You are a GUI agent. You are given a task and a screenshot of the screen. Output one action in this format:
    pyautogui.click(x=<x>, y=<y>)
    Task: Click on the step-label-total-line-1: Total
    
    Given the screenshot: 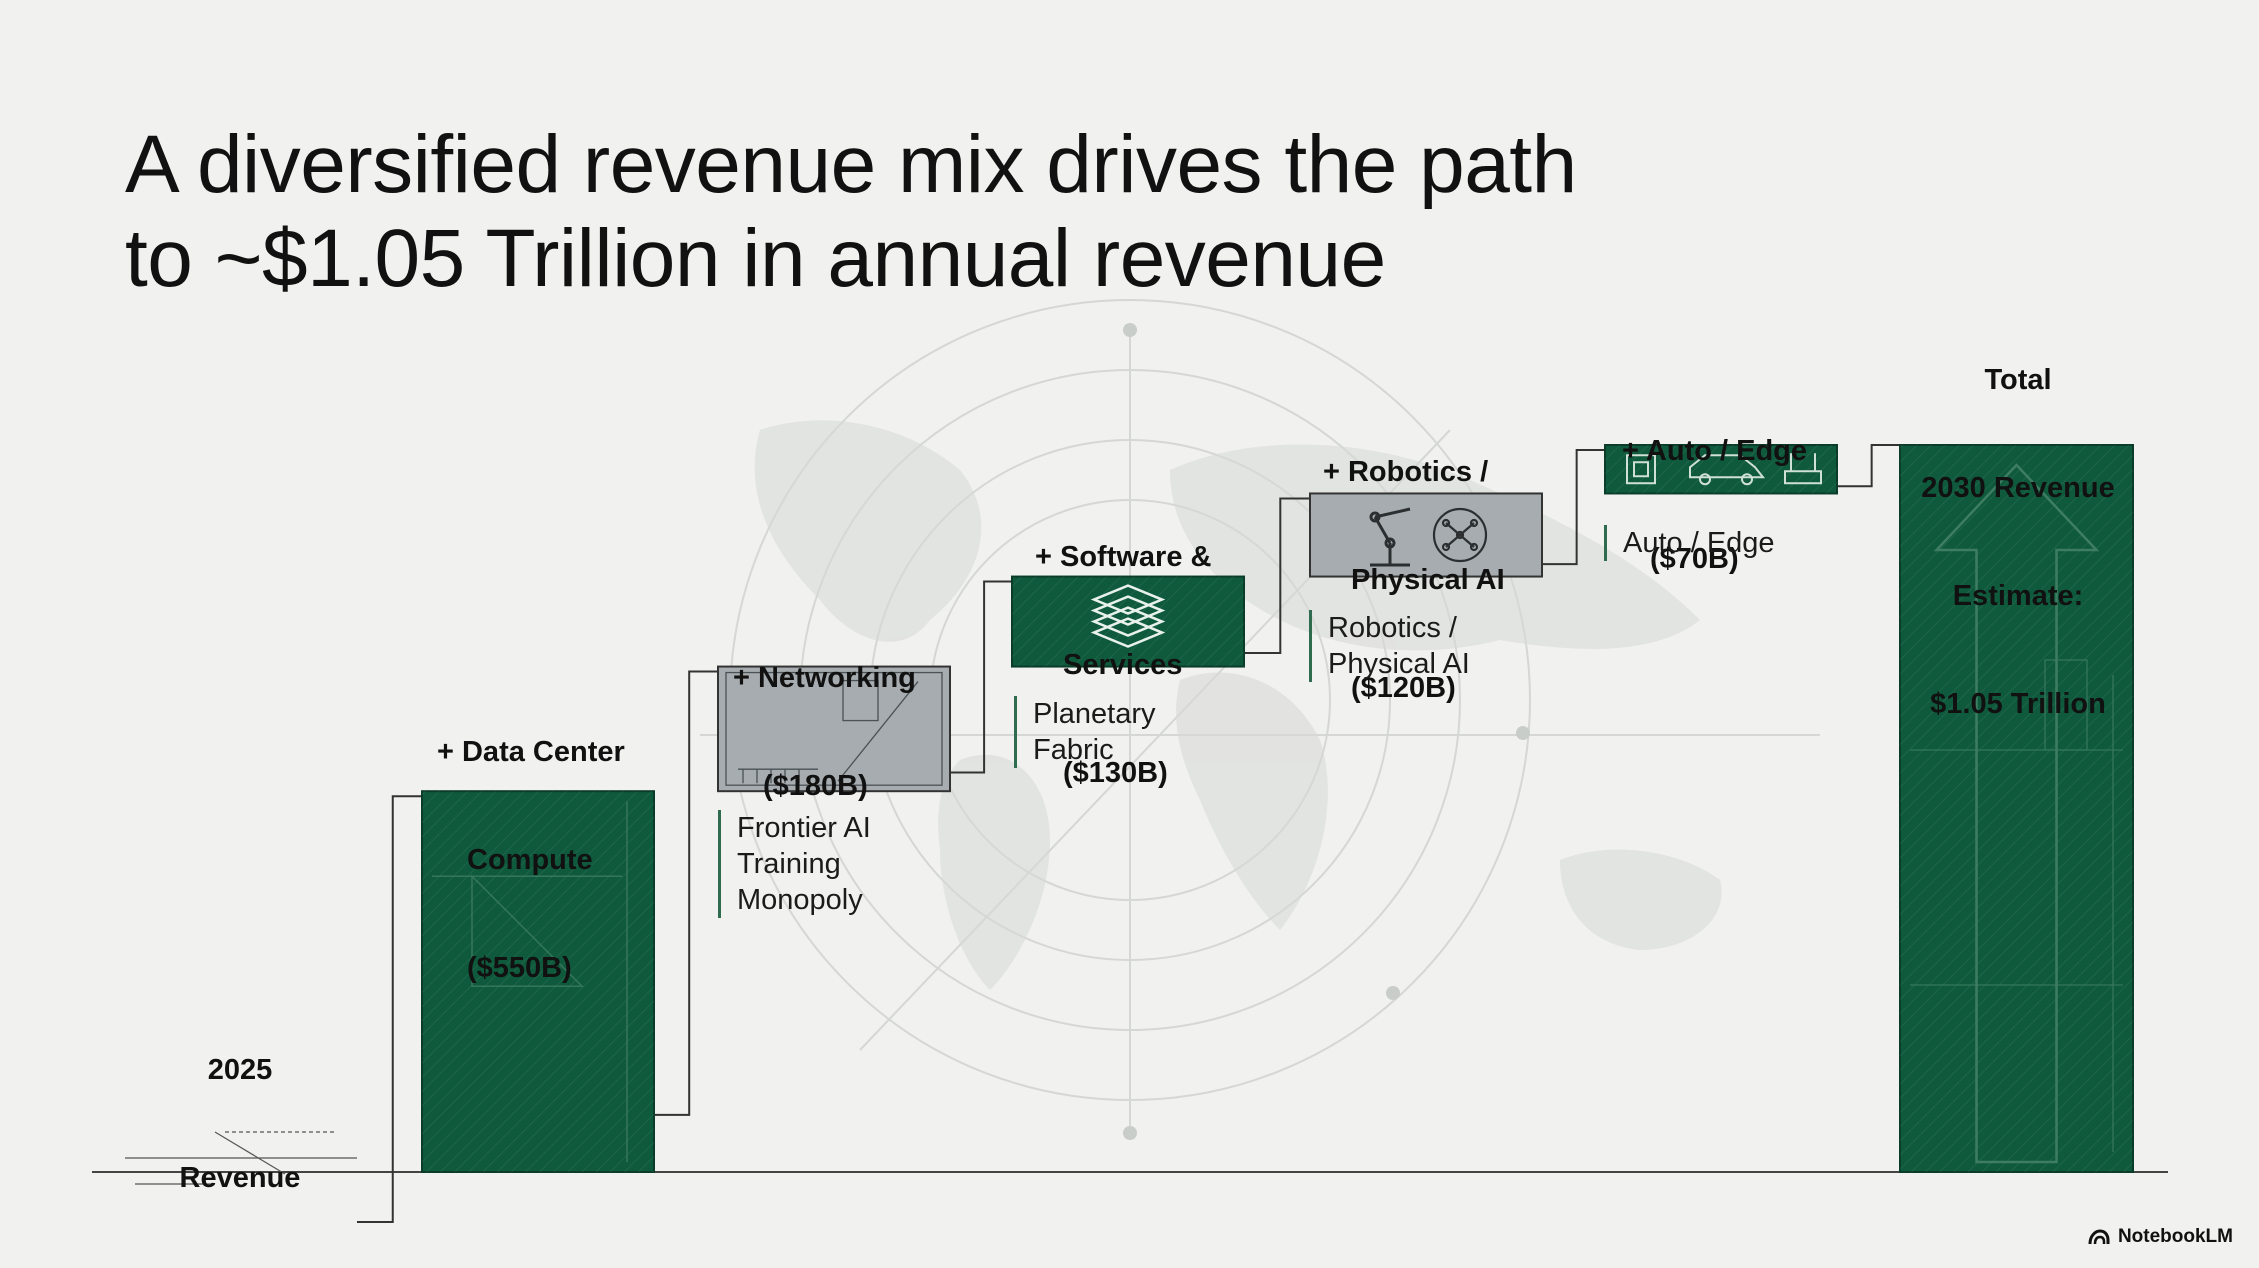 What is the action you would take?
    pyautogui.click(x=2018, y=380)
    